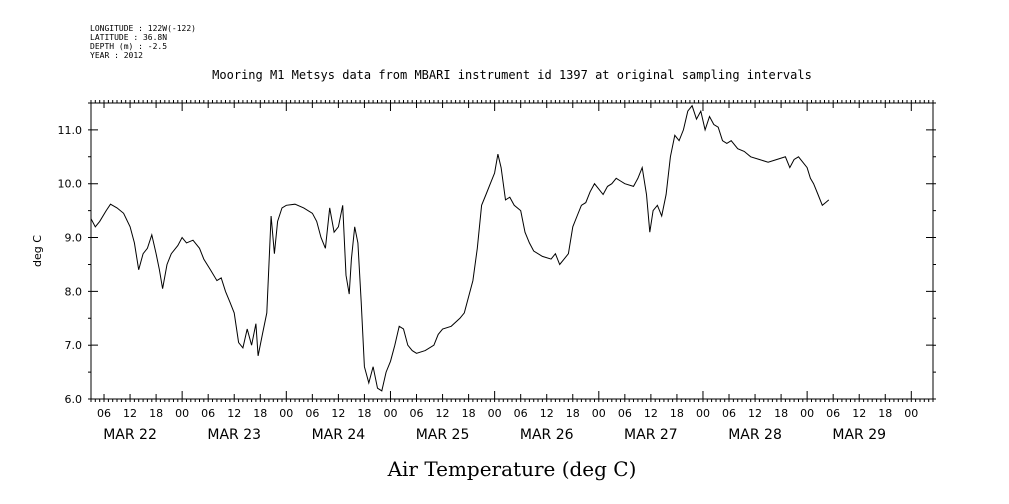 The height and width of the screenshot is (504, 1009). I want to click on x-day-label: MAR 24, so click(339, 435).